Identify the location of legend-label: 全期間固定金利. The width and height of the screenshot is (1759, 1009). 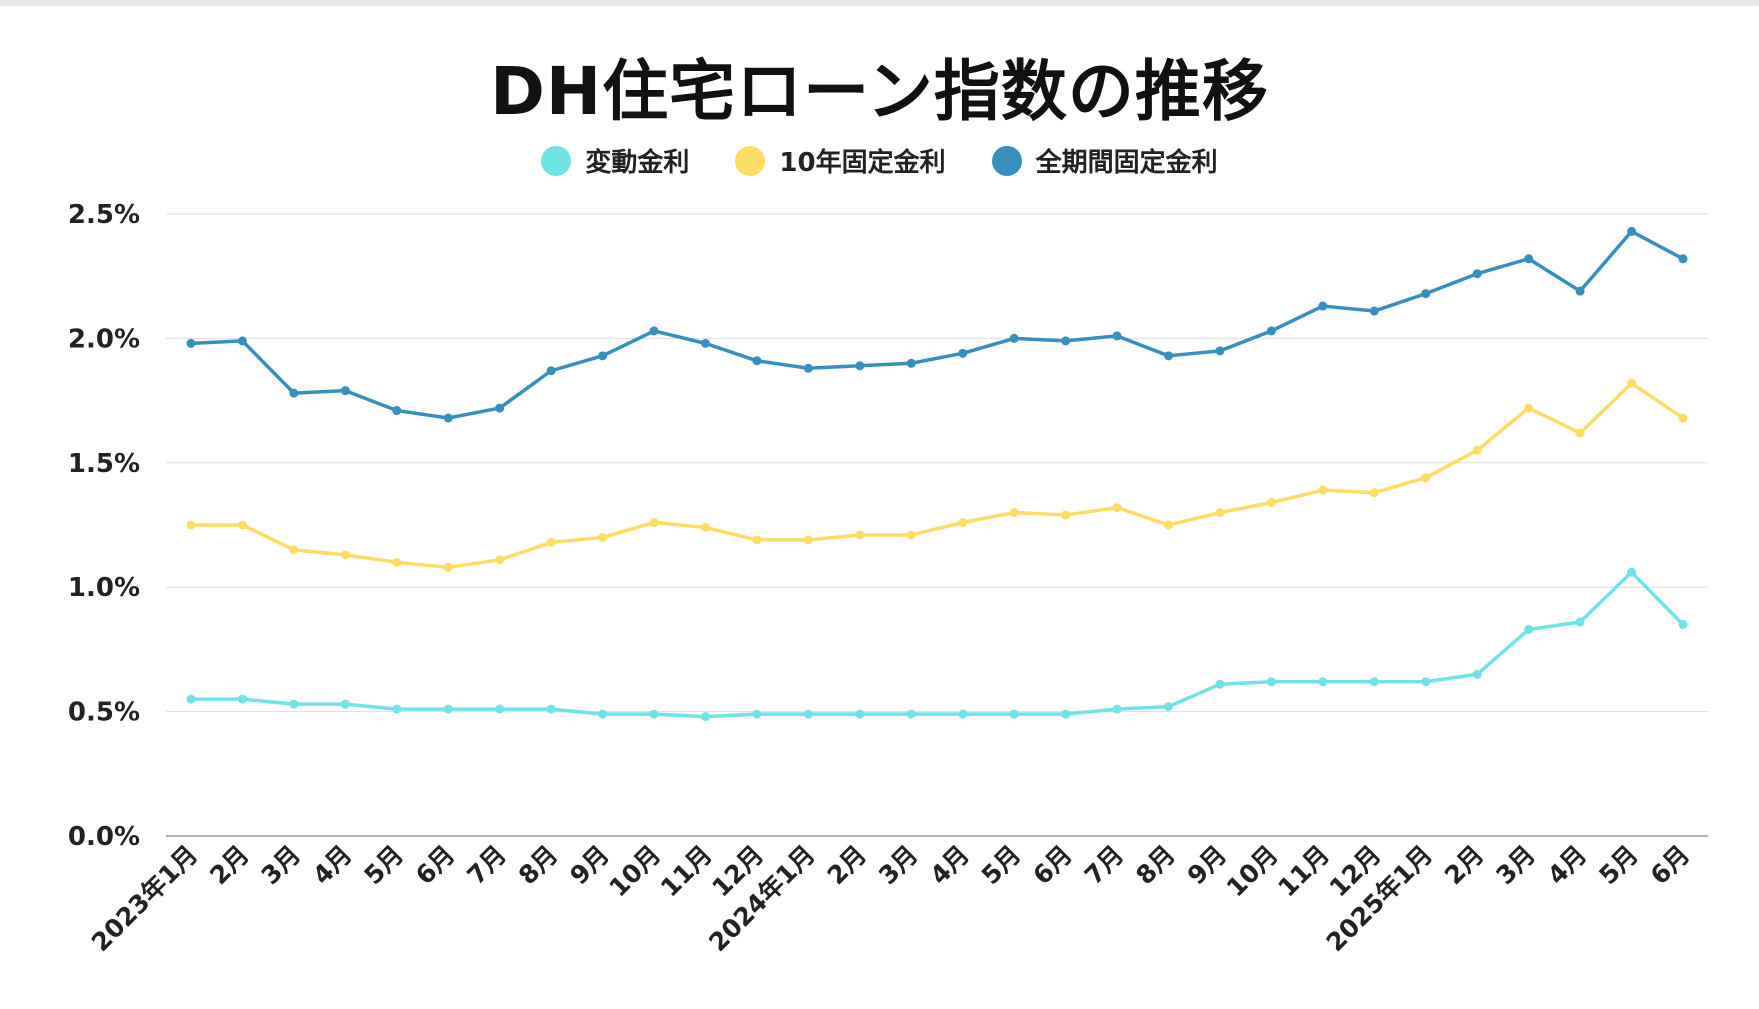
(1126, 163).